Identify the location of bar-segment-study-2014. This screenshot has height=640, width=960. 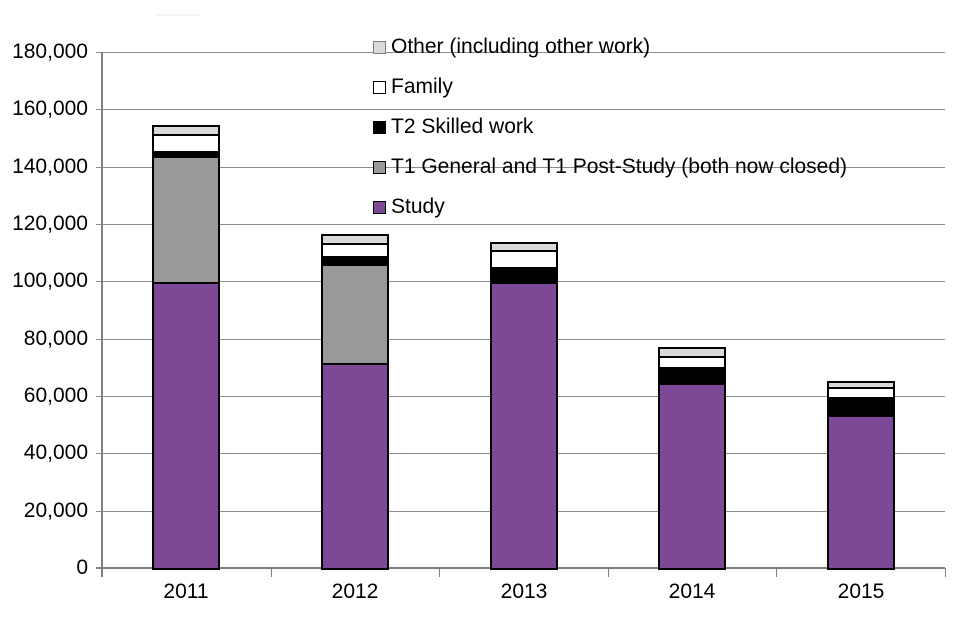
(692, 475).